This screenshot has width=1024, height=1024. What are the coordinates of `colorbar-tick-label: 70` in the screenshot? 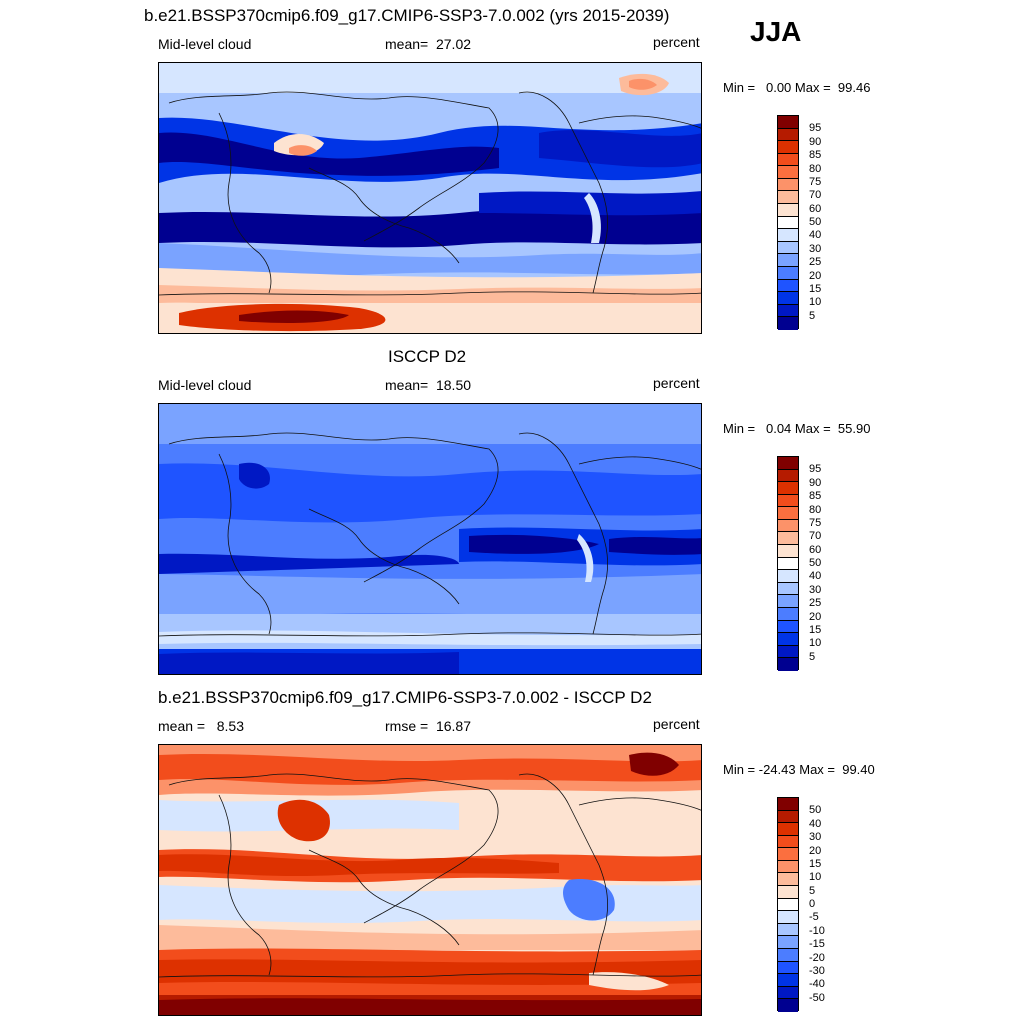 It's located at (815, 536).